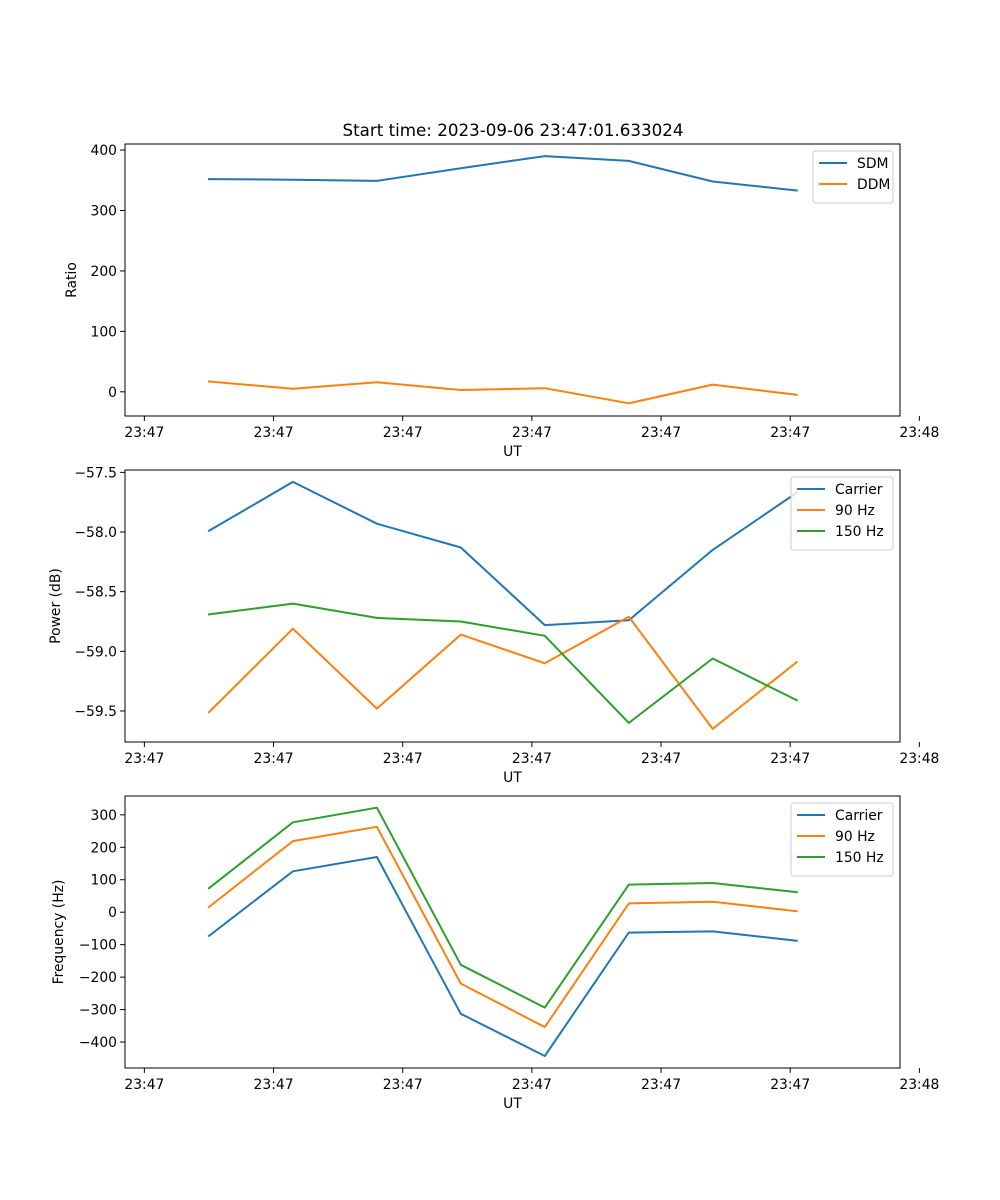  I want to click on legend-label: DDM, so click(873, 185).